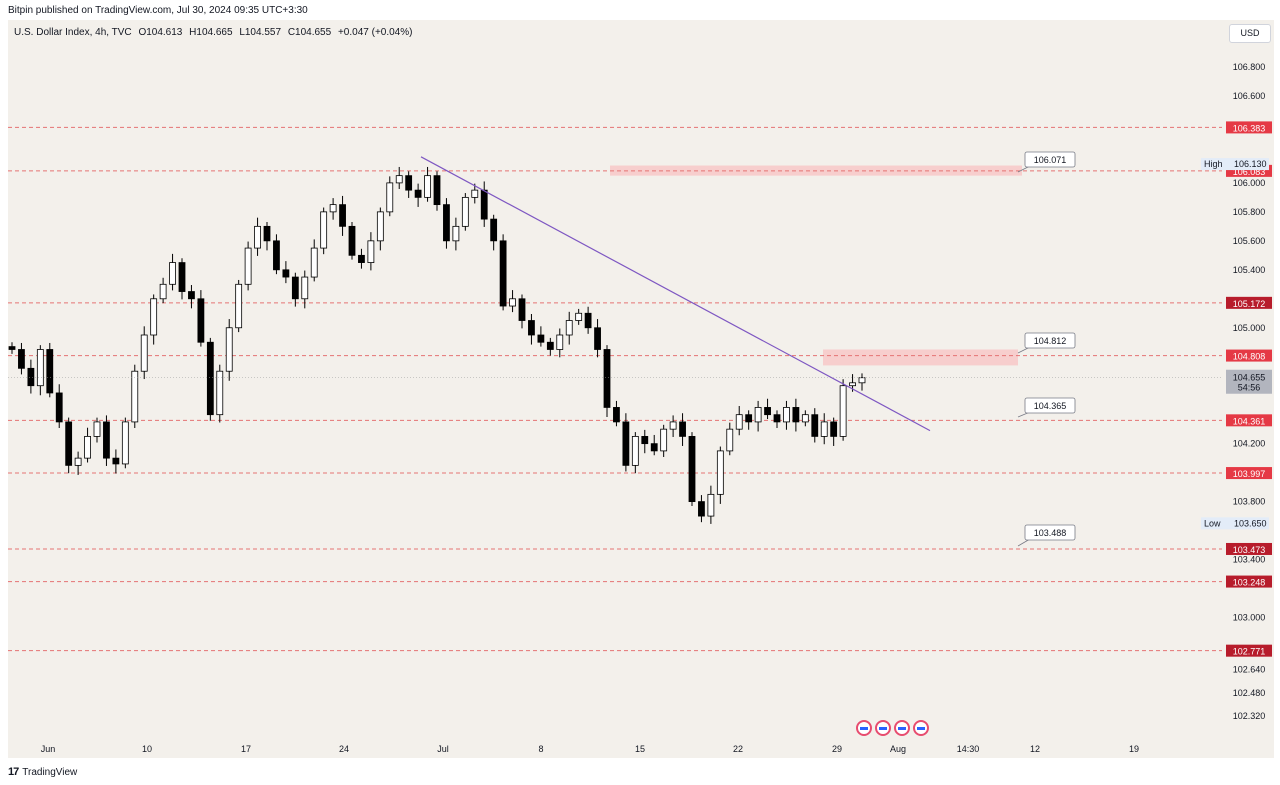 This screenshot has height=785, width=1280. Describe the element at coordinates (50, 772) in the screenshot. I see `tradingview-brand: TradingView` at that location.